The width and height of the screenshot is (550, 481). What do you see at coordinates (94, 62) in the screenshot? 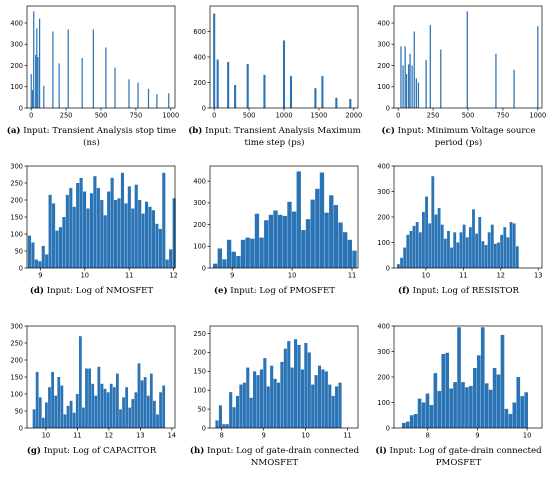
I see `histogram-plot: 0 250 500 750 1000 0 100 200 300 400` at bounding box center [94, 62].